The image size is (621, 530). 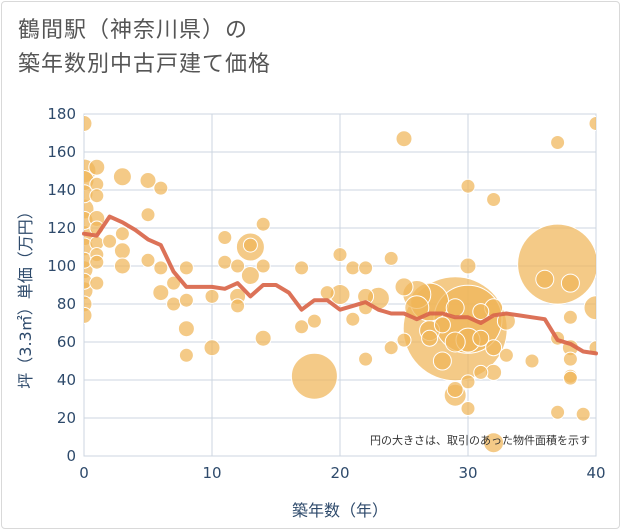 I want to click on x-tick-label: 40, so click(x=595, y=473).